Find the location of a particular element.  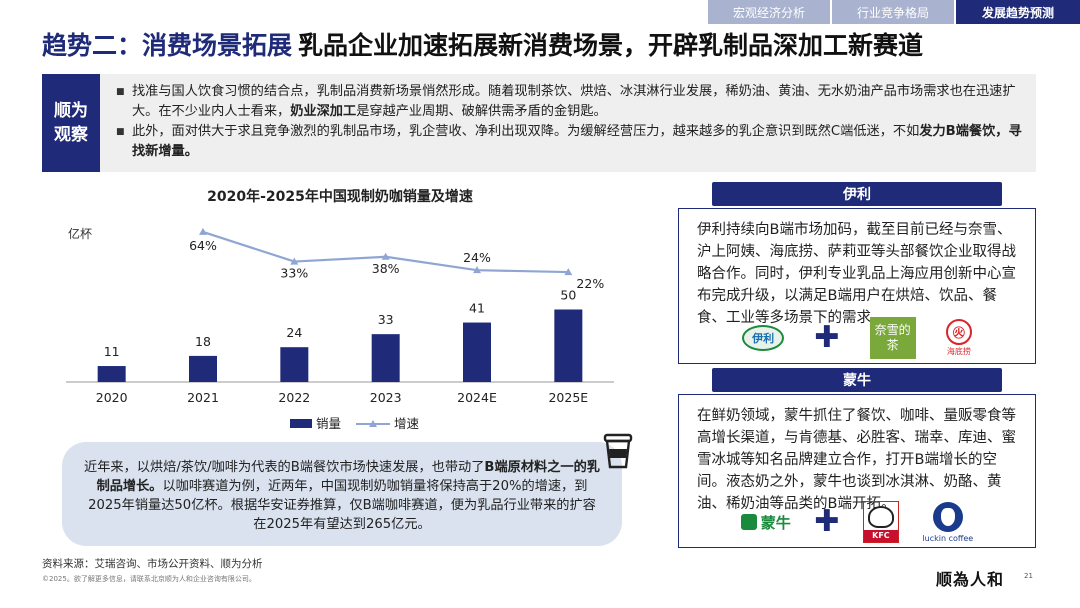

y-axis-label: 亿杯 is located at coordinates (80, 233).